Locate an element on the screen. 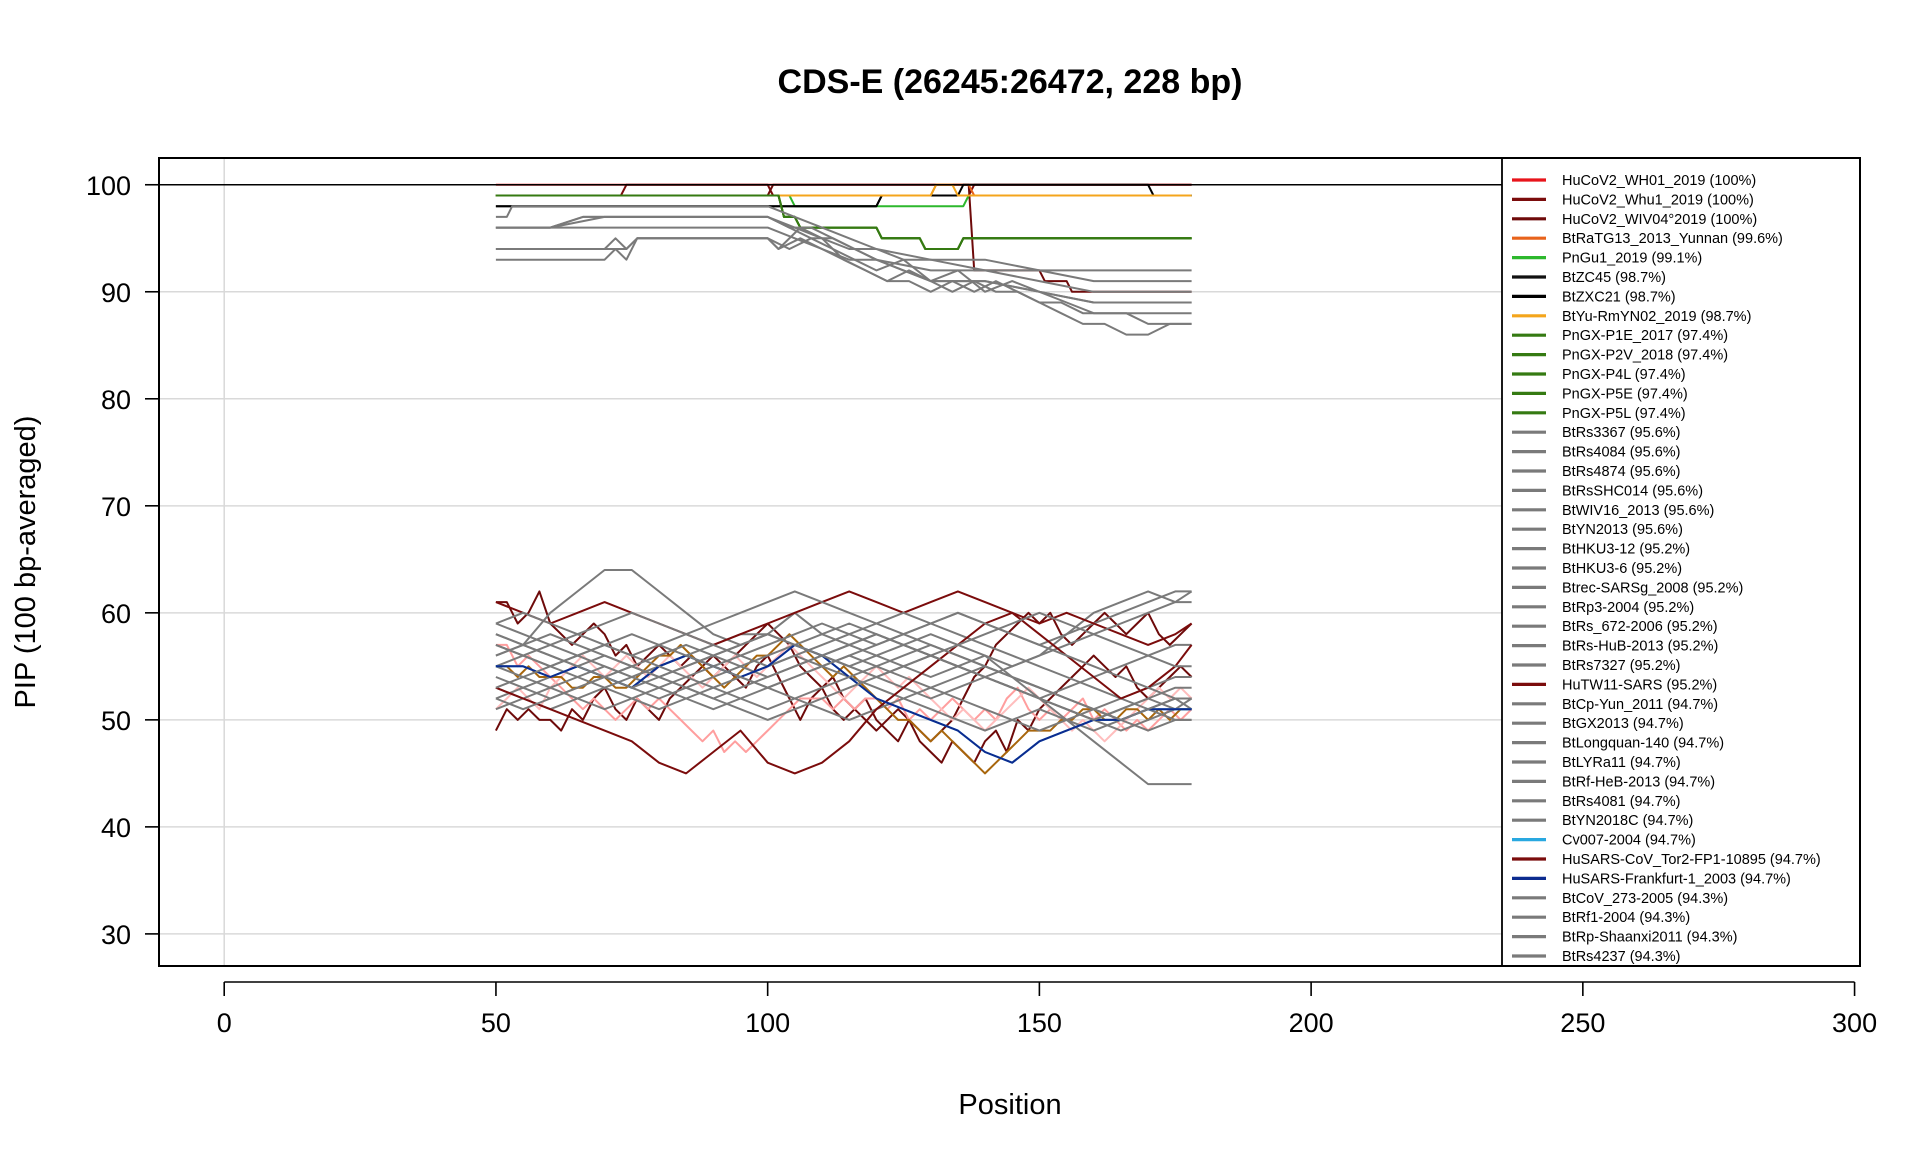 The image size is (1920, 1152). legend-label-40: BtRs4237 (94.3%) is located at coordinates (1621, 957).